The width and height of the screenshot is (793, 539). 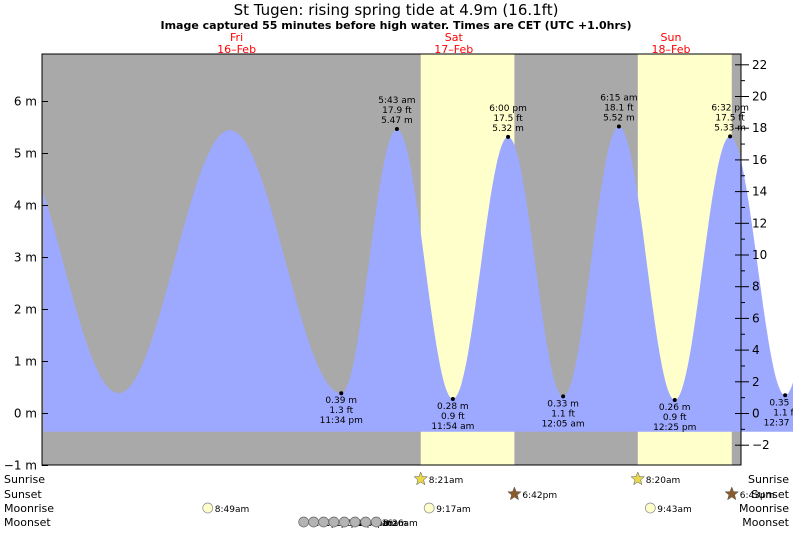 I want to click on day-date: 17–Feb, so click(x=453, y=49).